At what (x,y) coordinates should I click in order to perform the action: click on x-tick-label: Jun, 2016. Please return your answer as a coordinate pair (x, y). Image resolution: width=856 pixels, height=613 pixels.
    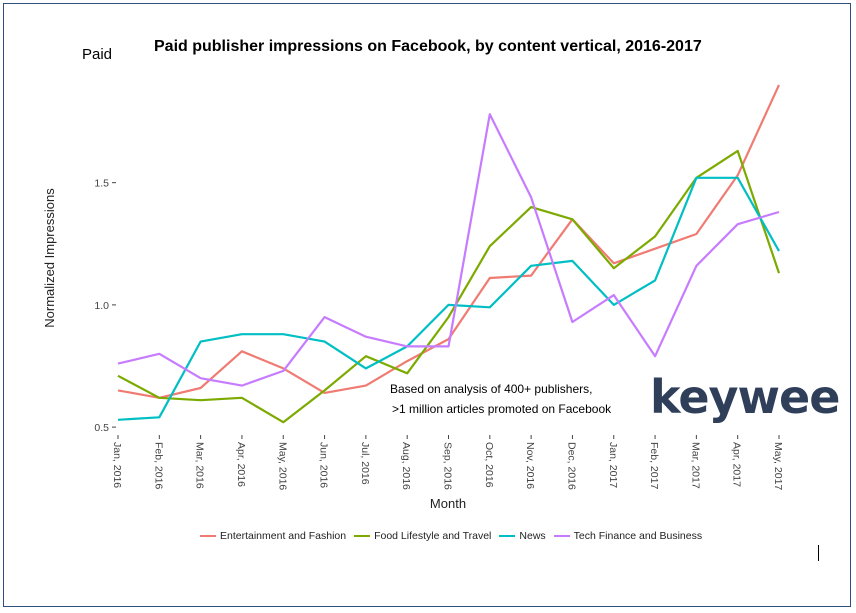
    Looking at the image, I should click on (324, 465).